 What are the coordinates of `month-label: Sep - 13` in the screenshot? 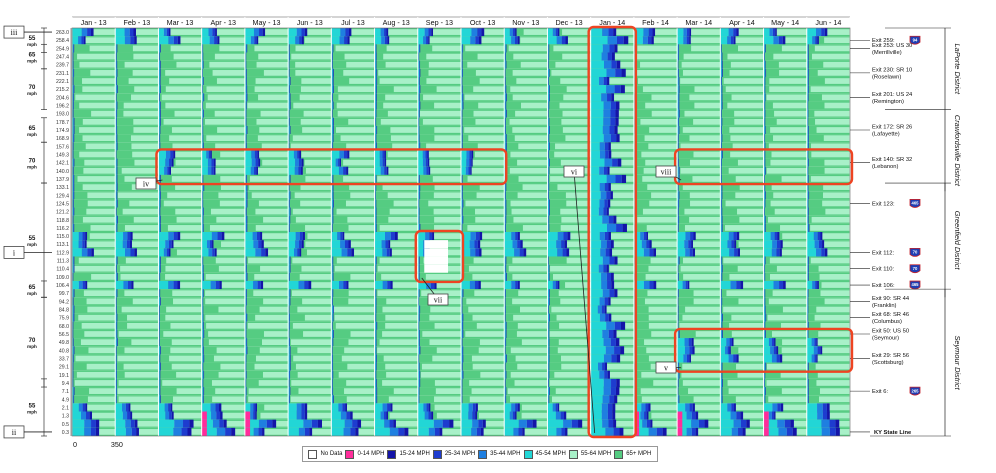 It's located at (439, 22).